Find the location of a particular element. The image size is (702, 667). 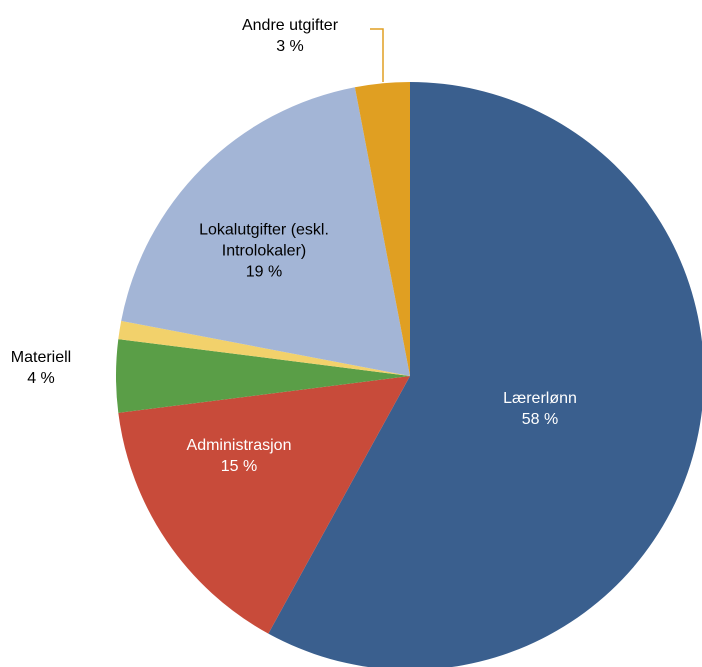

category-label: Andre utgifter is located at coordinates (290, 25).